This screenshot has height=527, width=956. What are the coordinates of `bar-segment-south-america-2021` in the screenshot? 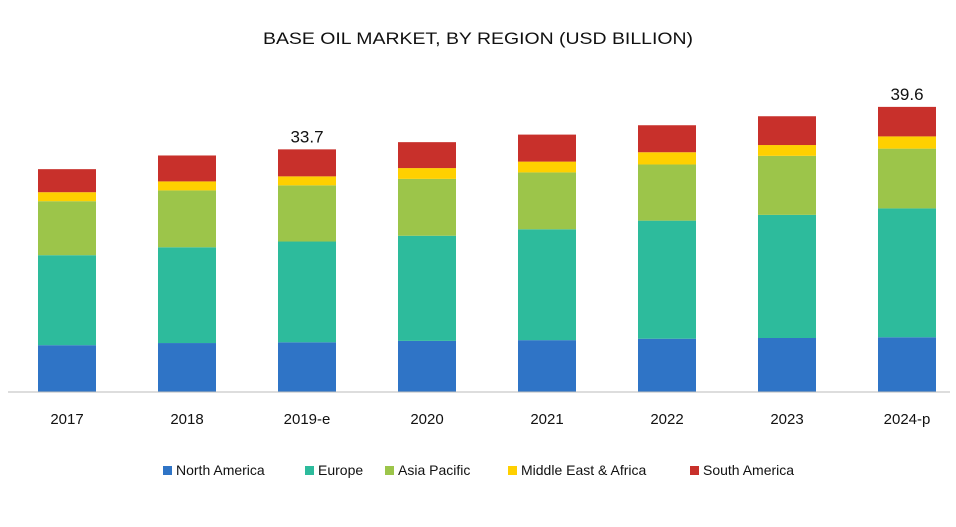 It's located at (547, 148).